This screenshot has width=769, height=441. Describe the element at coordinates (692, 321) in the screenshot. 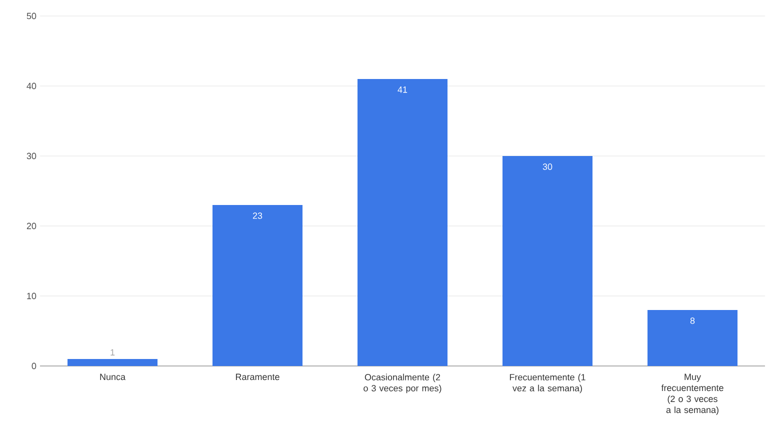

I see `data-label: 8` at that location.